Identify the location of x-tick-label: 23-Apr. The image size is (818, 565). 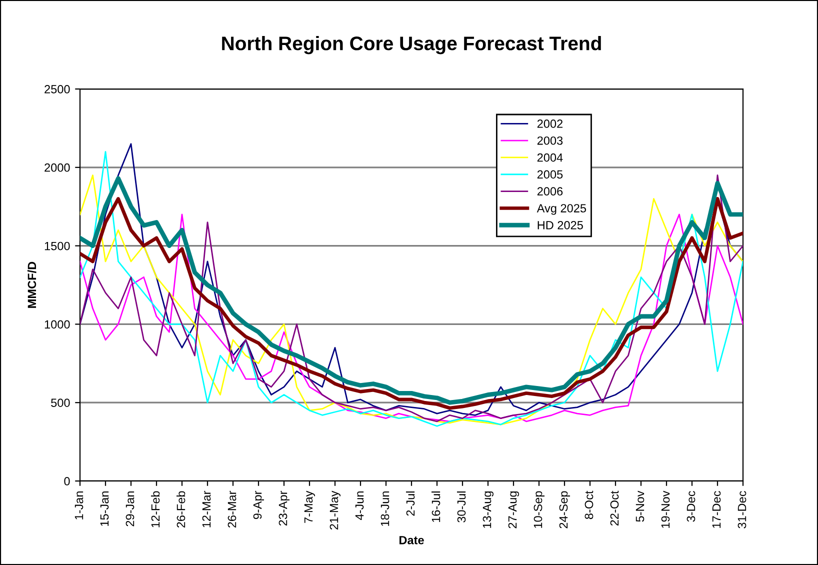
(284, 508).